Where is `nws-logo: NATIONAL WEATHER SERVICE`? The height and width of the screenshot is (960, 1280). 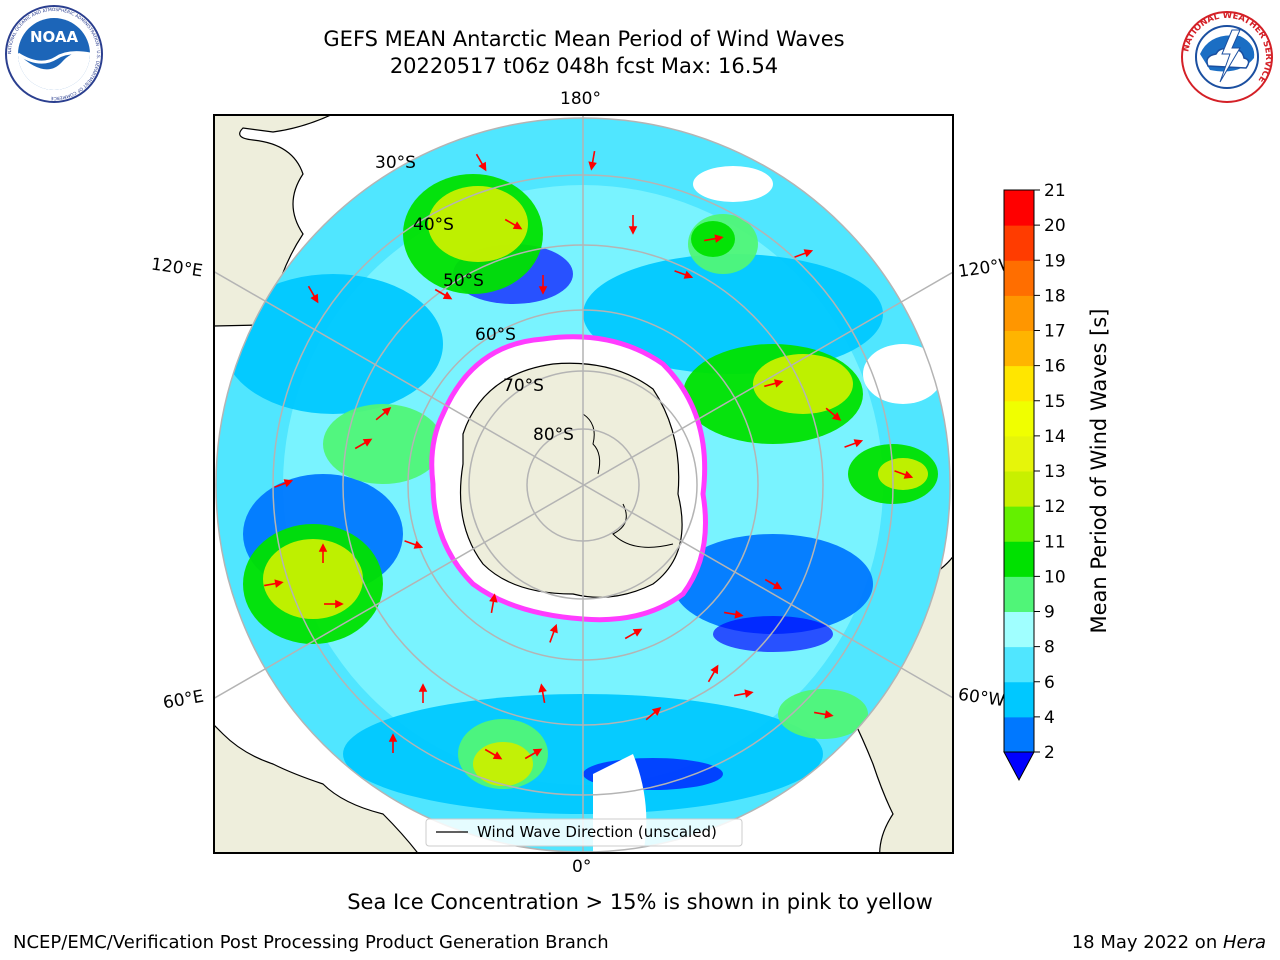 nws-logo: NATIONAL WEATHER SERVICE is located at coordinates (1227, 57).